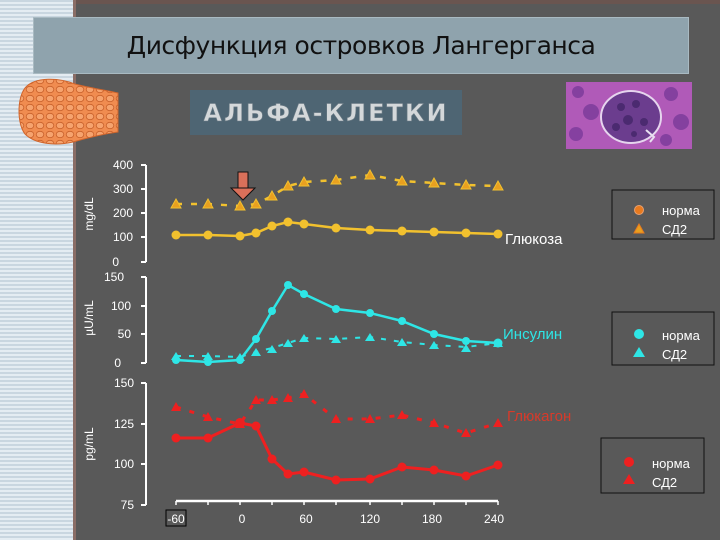  Describe the element at coordinates (664, 482) in the screenshot. I see `glucagon-legend-t2d: СД2` at that location.